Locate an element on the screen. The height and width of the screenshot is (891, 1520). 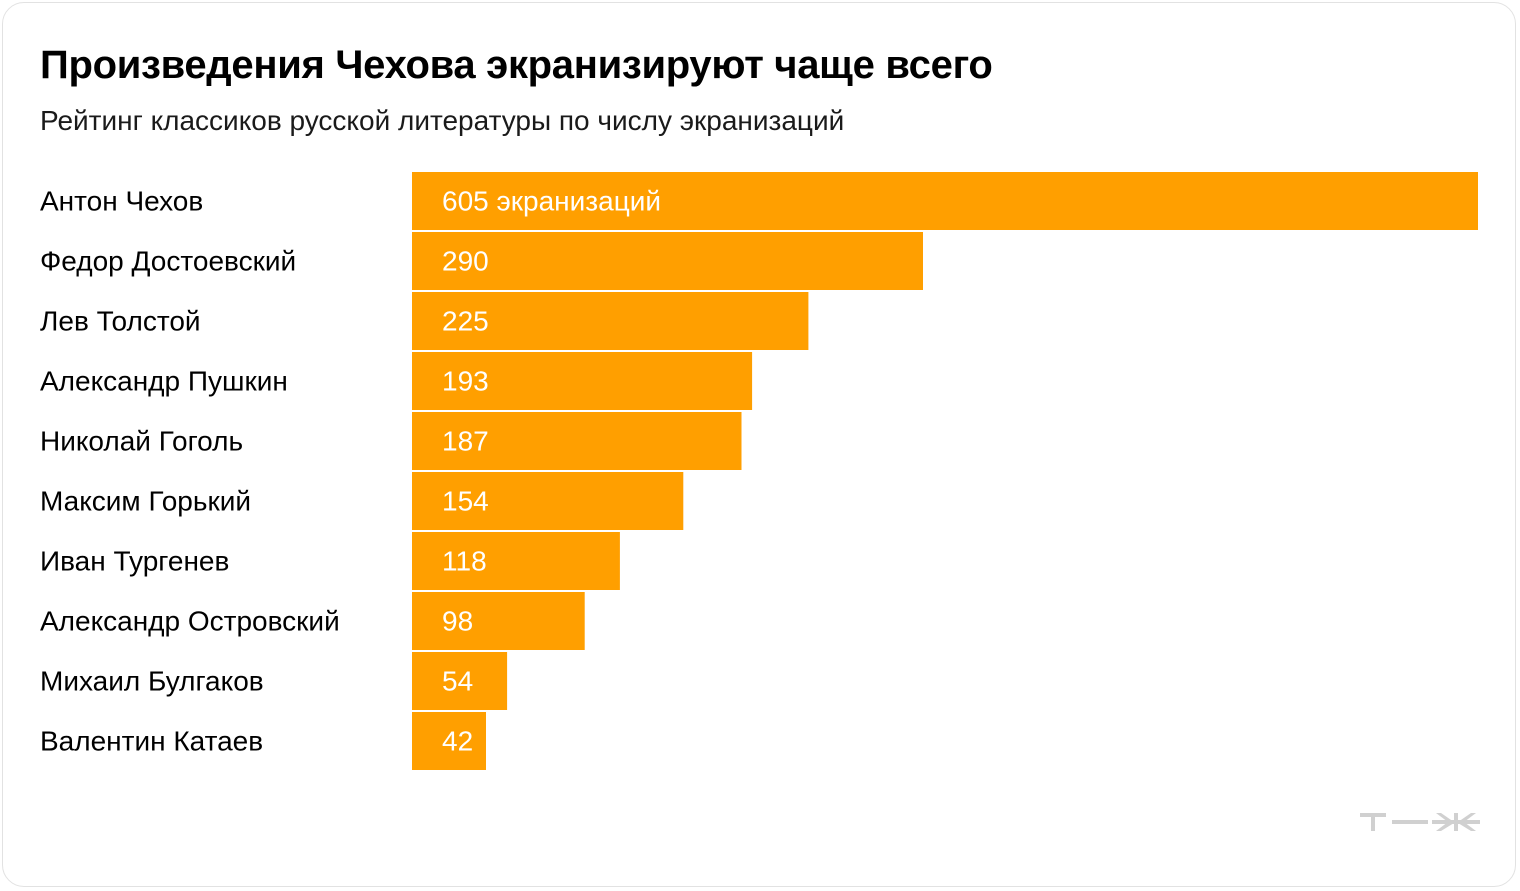
category-label: Федор Достоевский is located at coordinates (168, 261).